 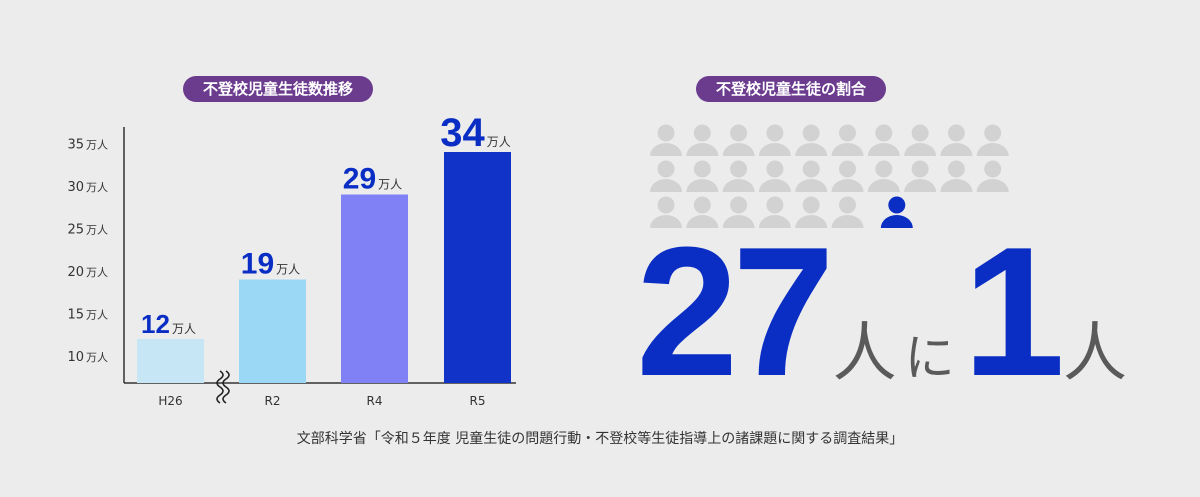 I want to click on bar-value-label: 12 万人, so click(x=168, y=324).